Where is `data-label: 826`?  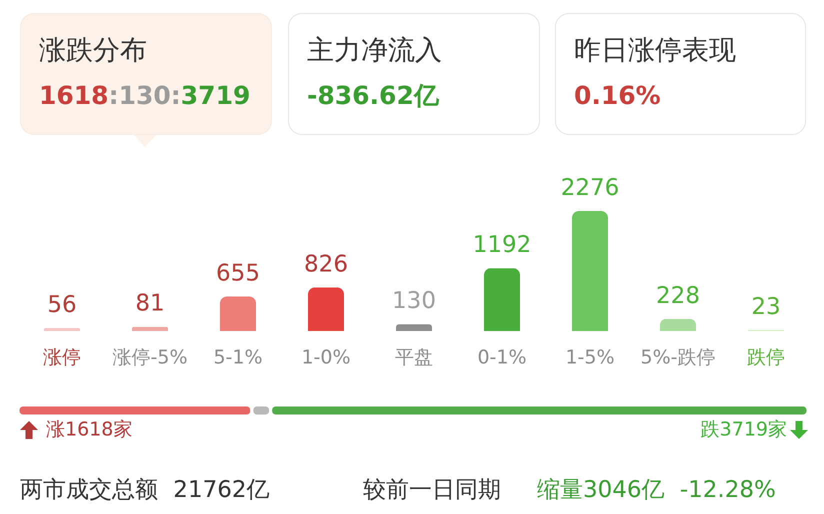
data-label: 826 is located at coordinates (326, 264).